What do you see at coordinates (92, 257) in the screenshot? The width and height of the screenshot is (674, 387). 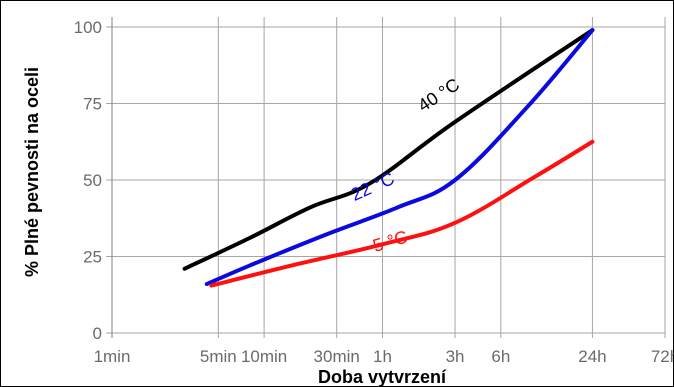 I see `y-tick-label: 25` at bounding box center [92, 257].